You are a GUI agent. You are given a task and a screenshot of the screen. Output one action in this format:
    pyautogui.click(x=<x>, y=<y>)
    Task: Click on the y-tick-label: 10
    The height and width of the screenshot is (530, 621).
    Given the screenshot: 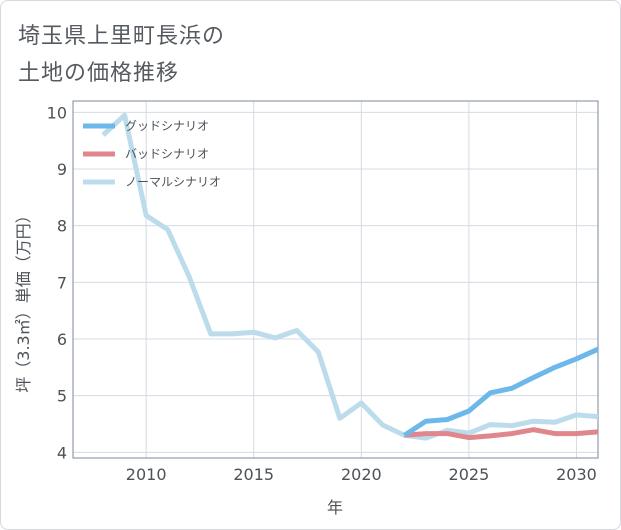 What is the action you would take?
    pyautogui.click(x=57, y=112)
    